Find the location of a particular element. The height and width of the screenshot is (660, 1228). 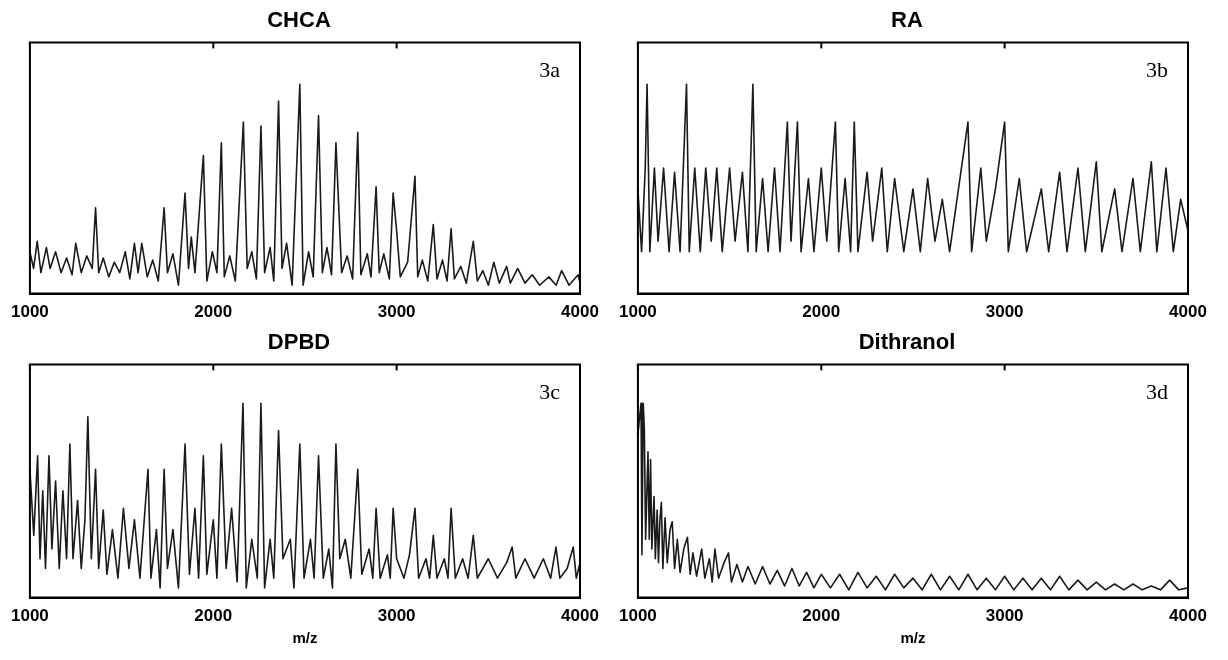

text: 3b is located at coordinates (1157, 70).